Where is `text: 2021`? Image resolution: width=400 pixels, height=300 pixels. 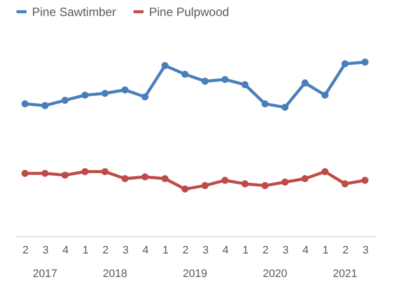 text: 2021 is located at coordinates (345, 274).